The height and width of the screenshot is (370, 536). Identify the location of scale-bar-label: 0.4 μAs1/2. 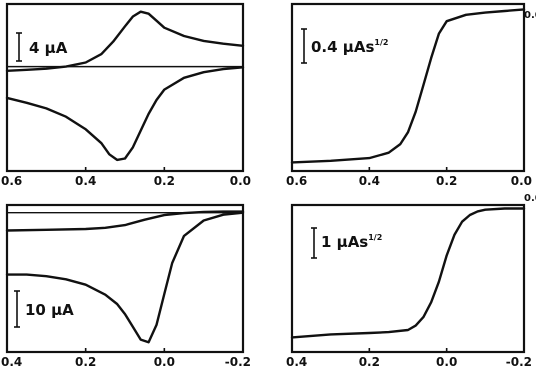
(349, 47).